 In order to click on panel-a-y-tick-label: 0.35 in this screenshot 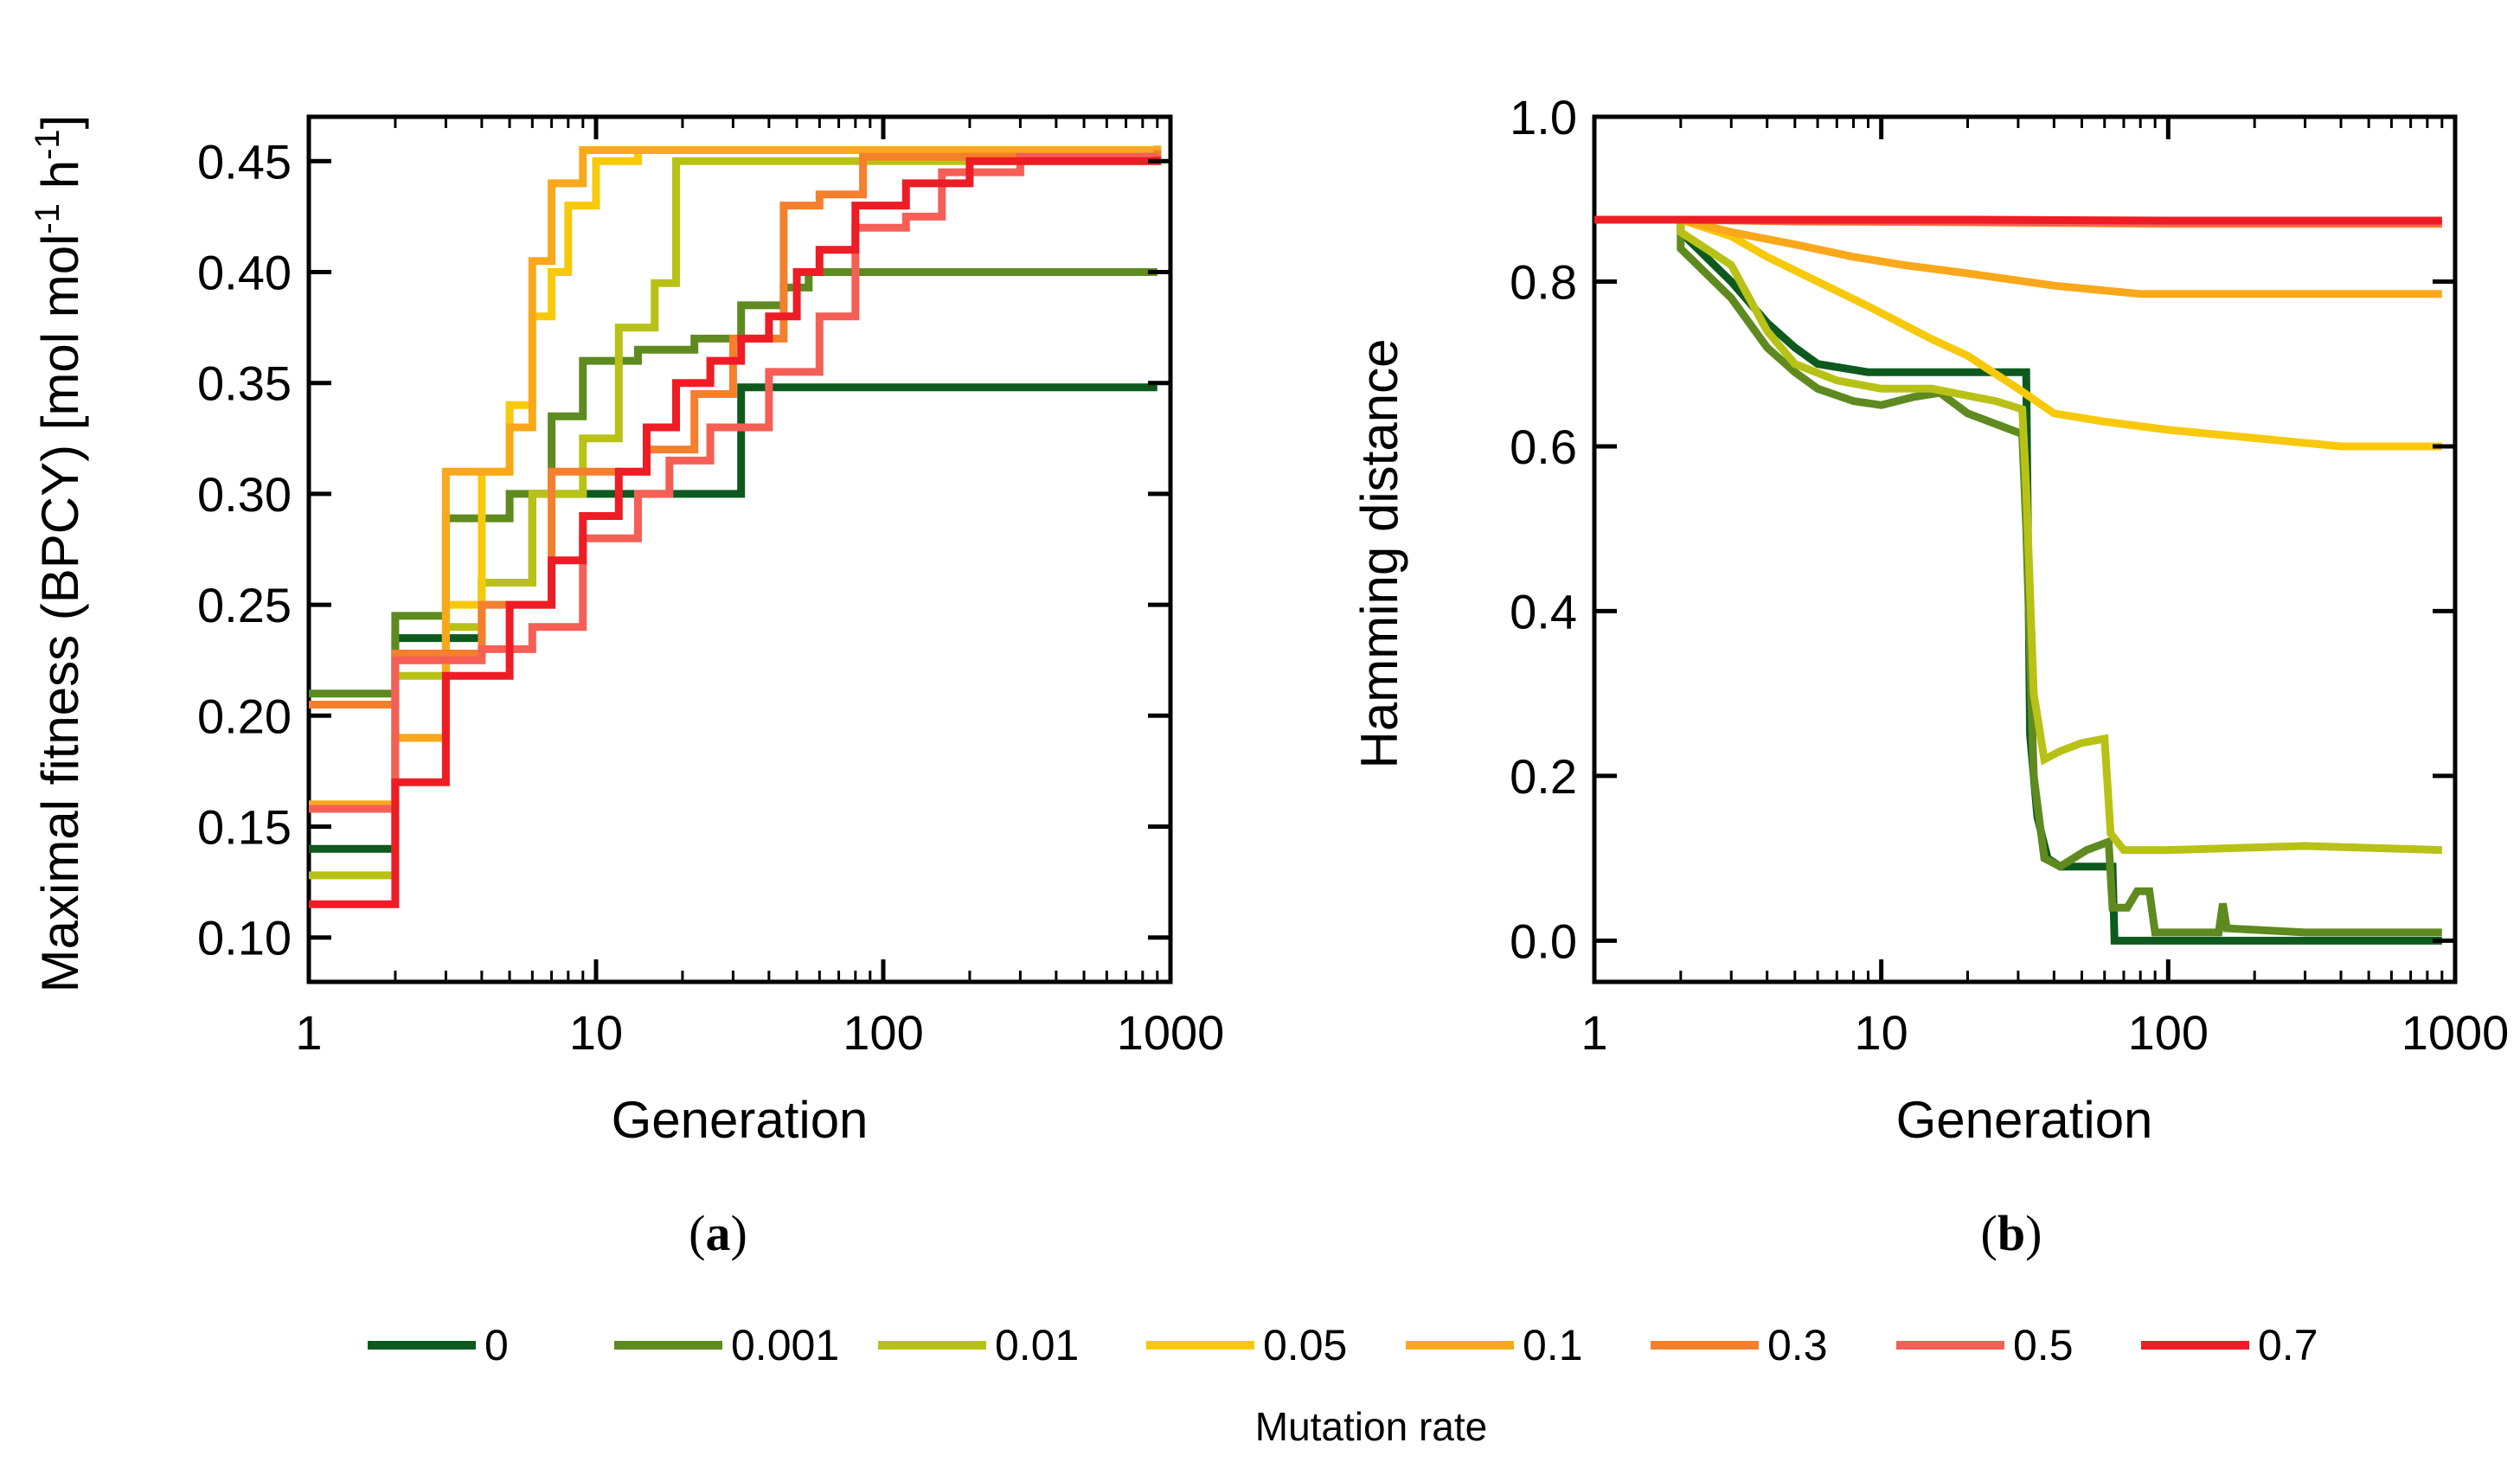, I will do `click(244, 384)`.